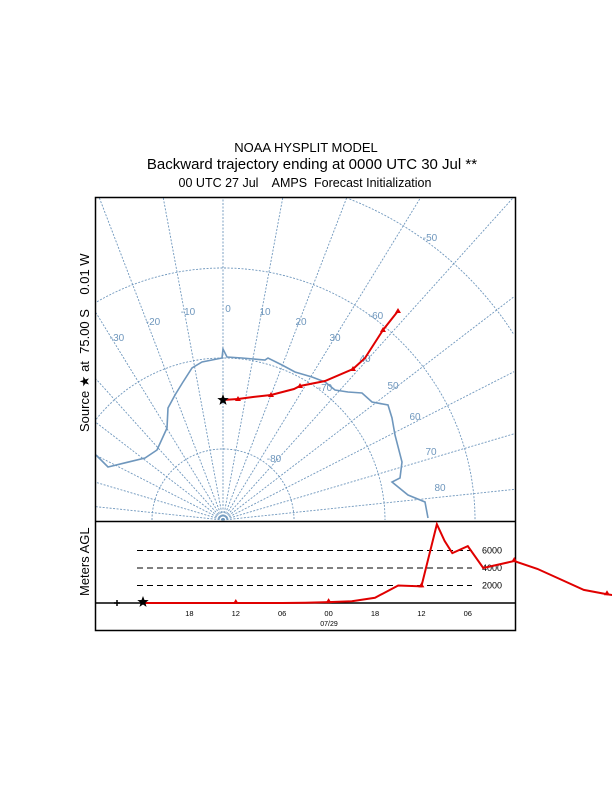 The height and width of the screenshot is (792, 612). Describe the element at coordinates (117, 338) in the screenshot. I see `longitude-label: -30` at that location.